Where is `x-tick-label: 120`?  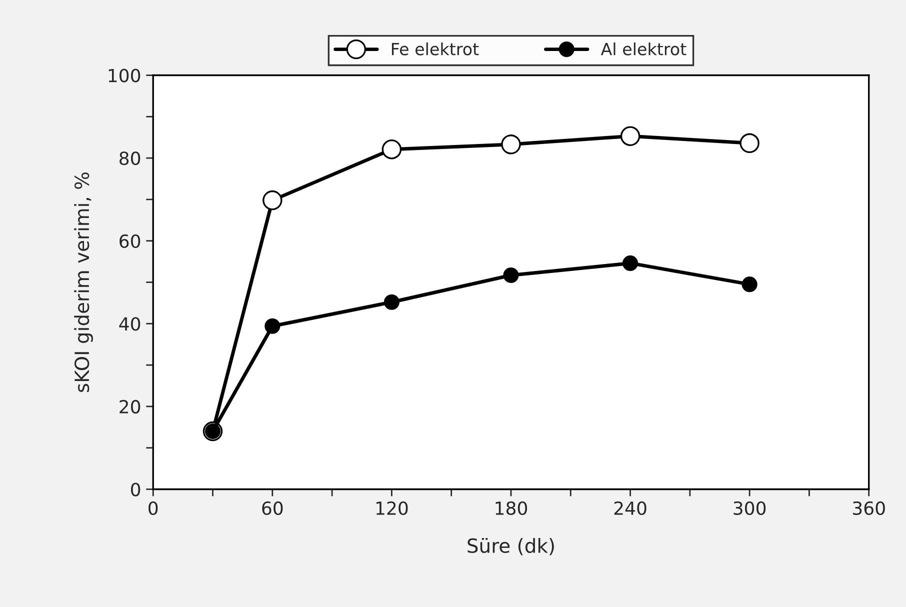
x-tick-label: 120 is located at coordinates (392, 508).